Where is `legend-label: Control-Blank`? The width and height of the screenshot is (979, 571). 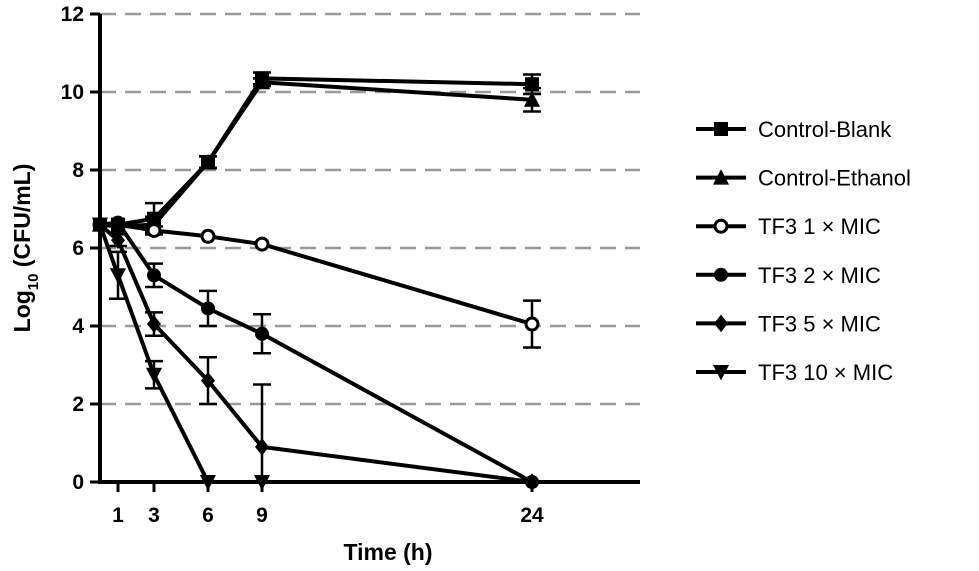 legend-label: Control-Blank is located at coordinates (825, 129).